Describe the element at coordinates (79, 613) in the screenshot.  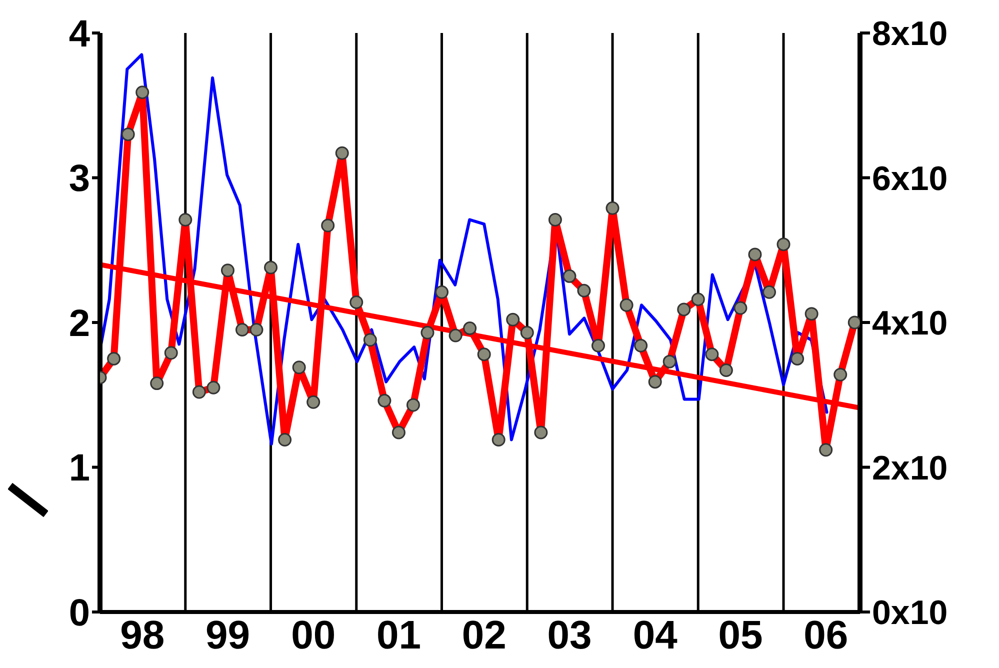
I see `y-tick-label: 0` at that location.